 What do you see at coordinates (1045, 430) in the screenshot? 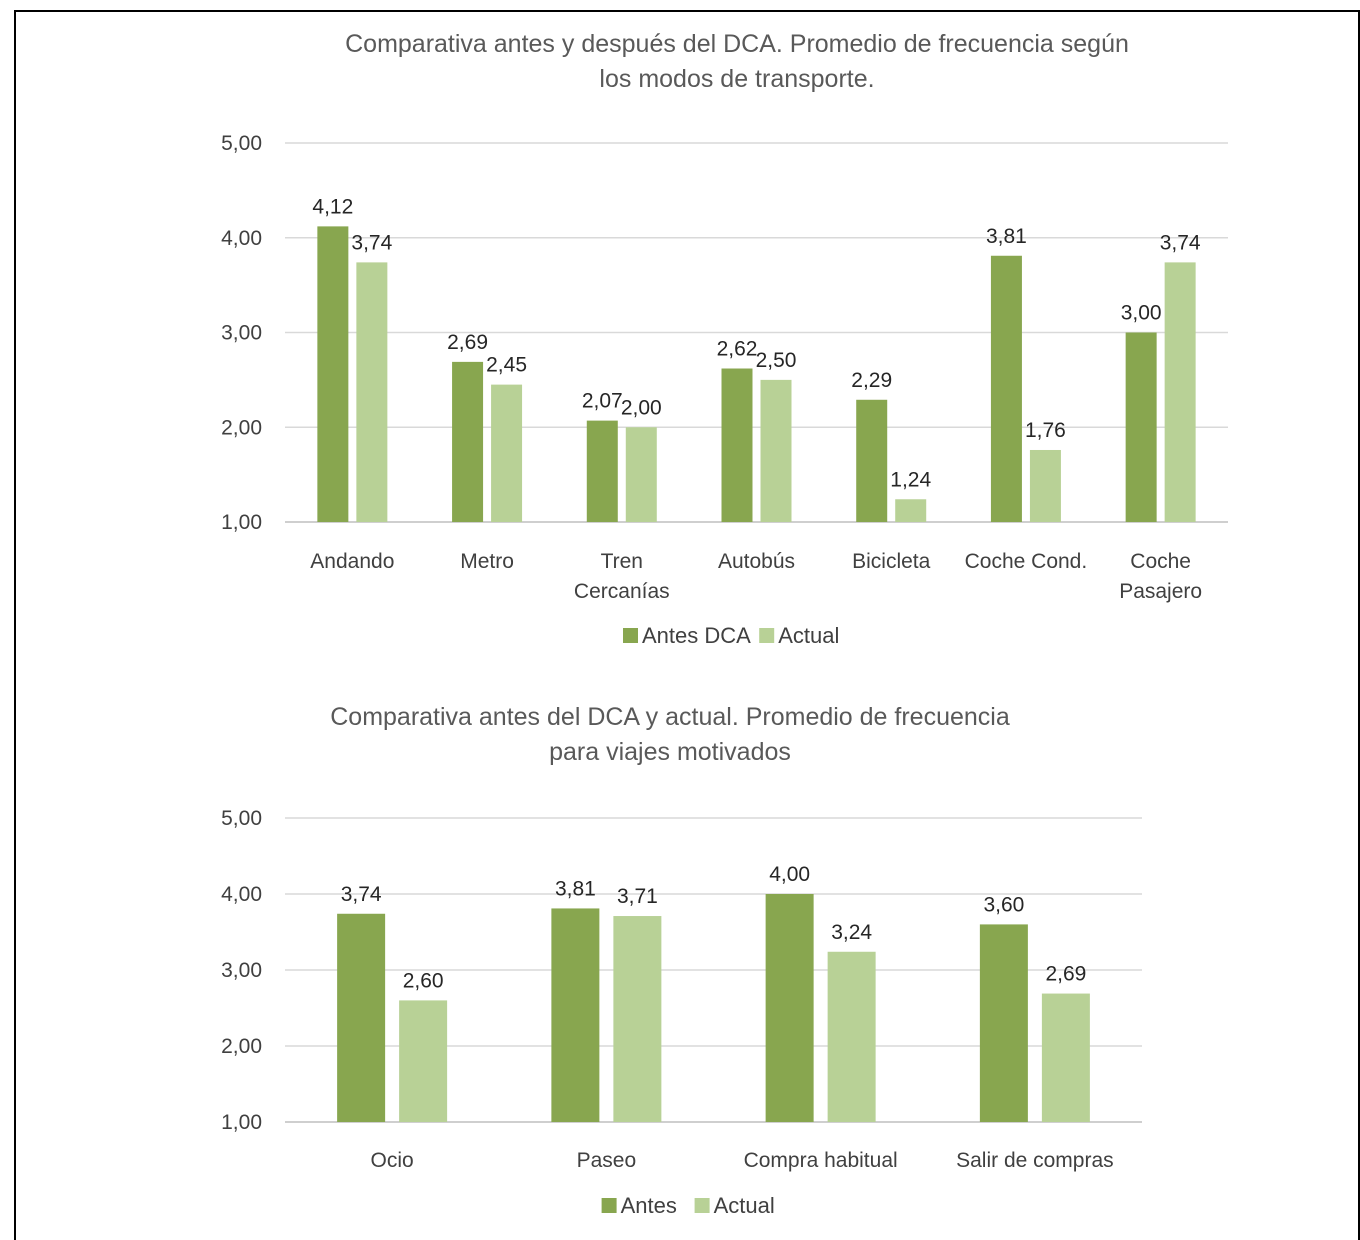
I see `data-label: 1,76` at bounding box center [1045, 430].